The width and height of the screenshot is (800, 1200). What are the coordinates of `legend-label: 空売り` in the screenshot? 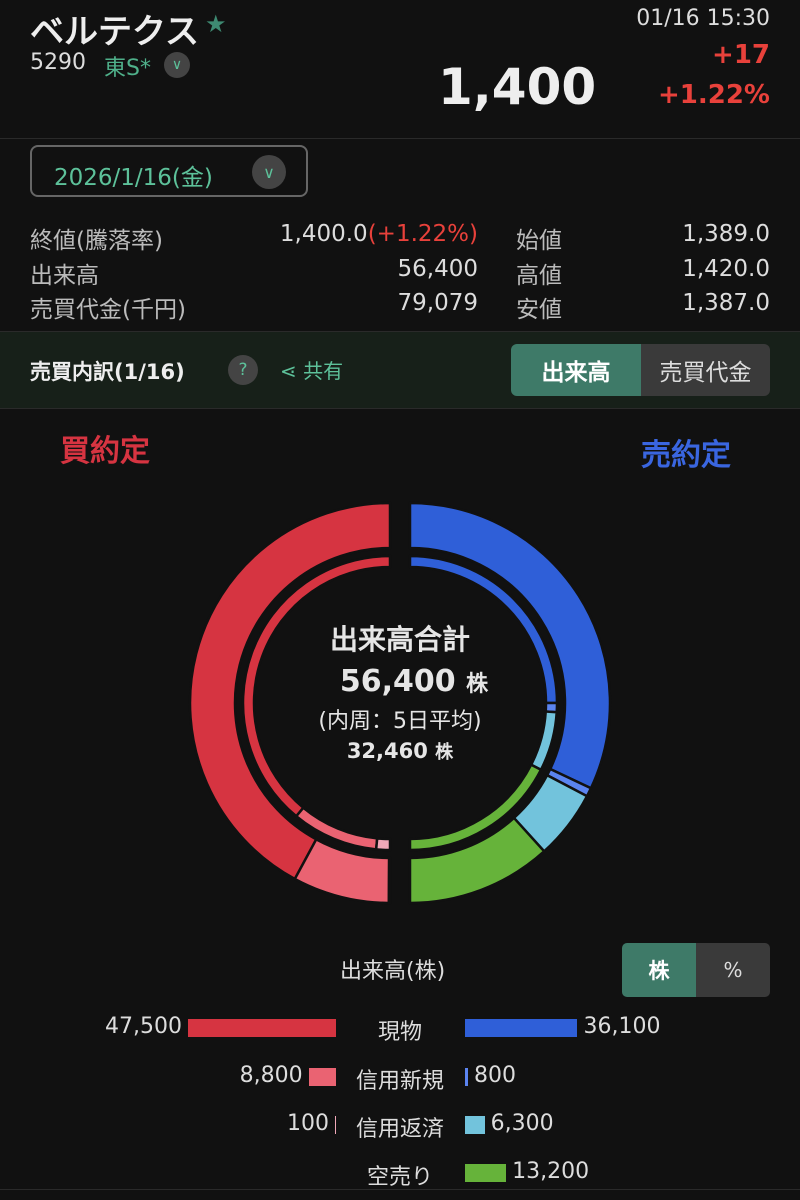 It's located at (399, 1177).